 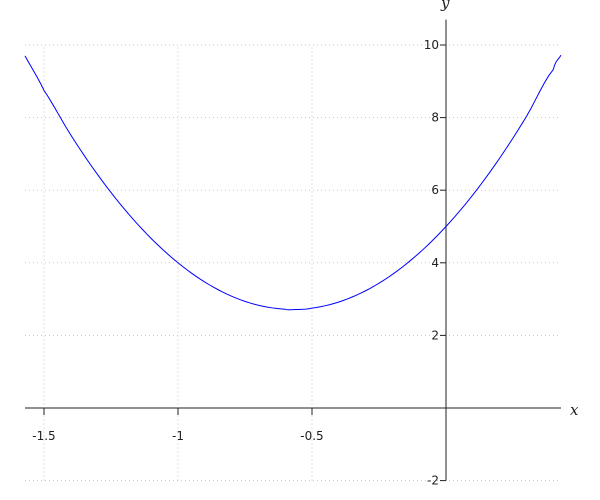 What do you see at coordinates (435, 263) in the screenshot?
I see `y-tick-label: 4` at bounding box center [435, 263].